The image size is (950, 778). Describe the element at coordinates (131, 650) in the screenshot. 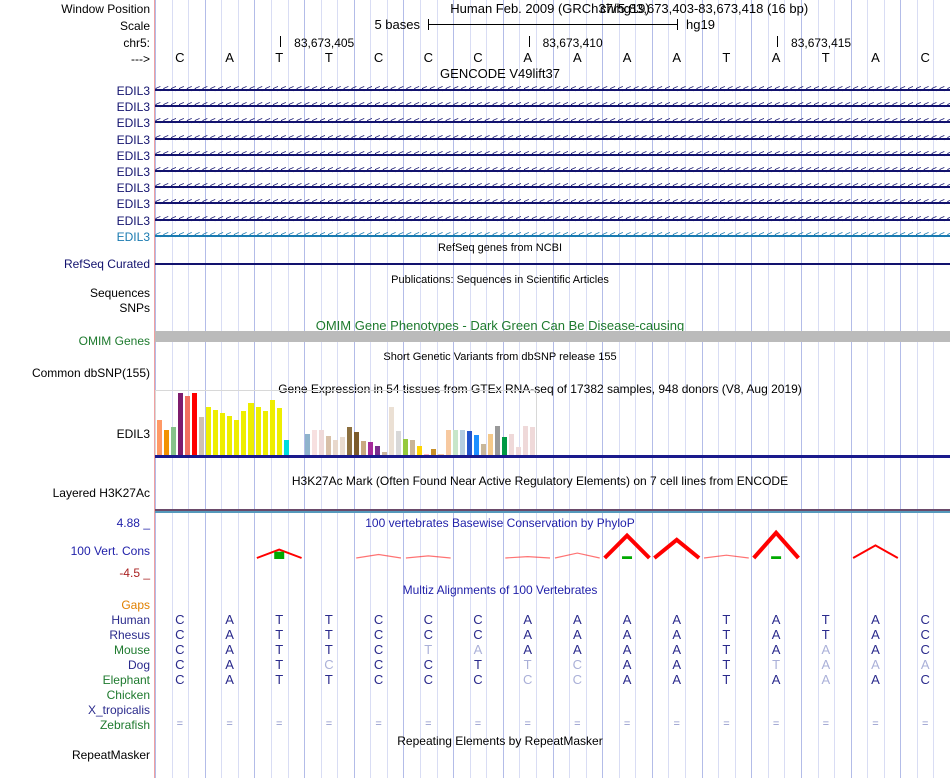

I see `multiz-species-label-mouse: Mouse` at that location.